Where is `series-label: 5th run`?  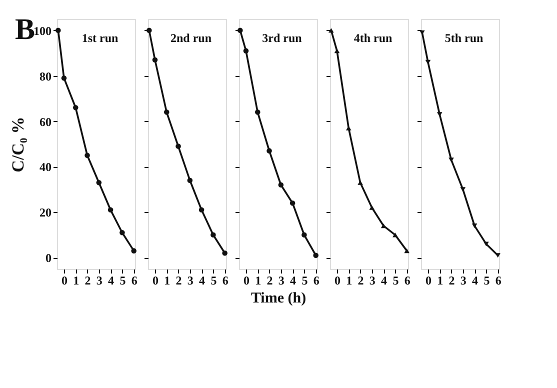 series-label: 5th run is located at coordinates (464, 38).